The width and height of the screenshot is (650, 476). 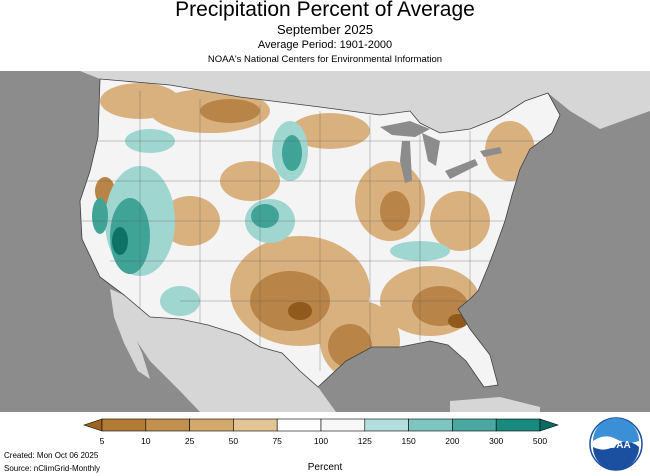 What do you see at coordinates (441, 152) in the screenshot?
I see `great-lakes` at bounding box center [441, 152].